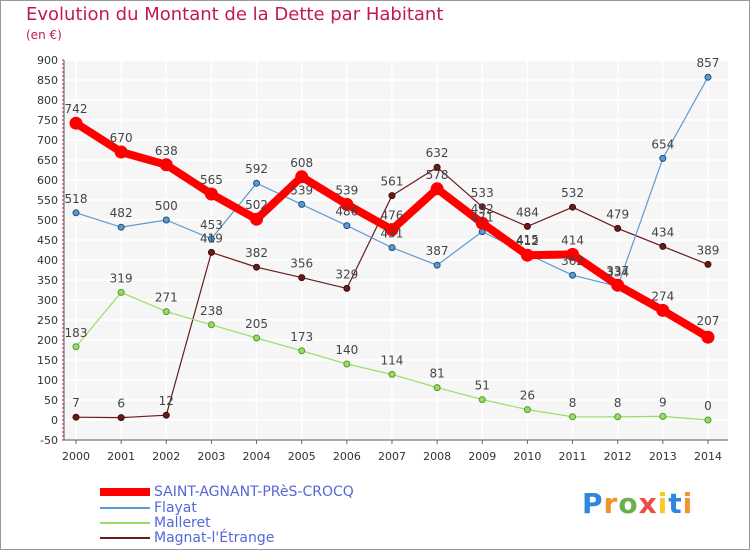 Image resolution: width=750 pixels, height=550 pixels. I want to click on data-label-magnat: 484, so click(527, 212).